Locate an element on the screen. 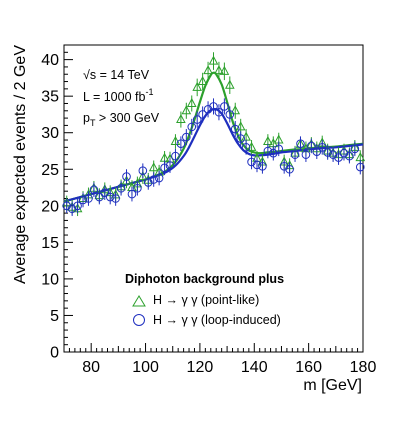 Image resolution: width=407 pixels, height=424 pixels. legend-entry-loop-induced: H → γ γ (loop-induced) is located at coordinates (207, 320).